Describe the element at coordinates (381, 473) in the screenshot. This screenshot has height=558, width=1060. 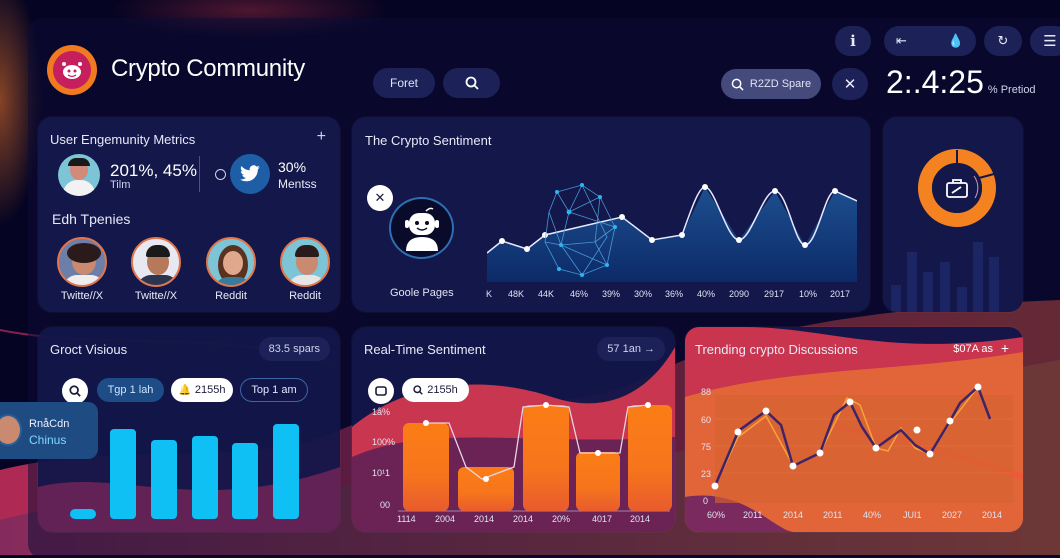
I see `y-tick: 10¹1` at that location.